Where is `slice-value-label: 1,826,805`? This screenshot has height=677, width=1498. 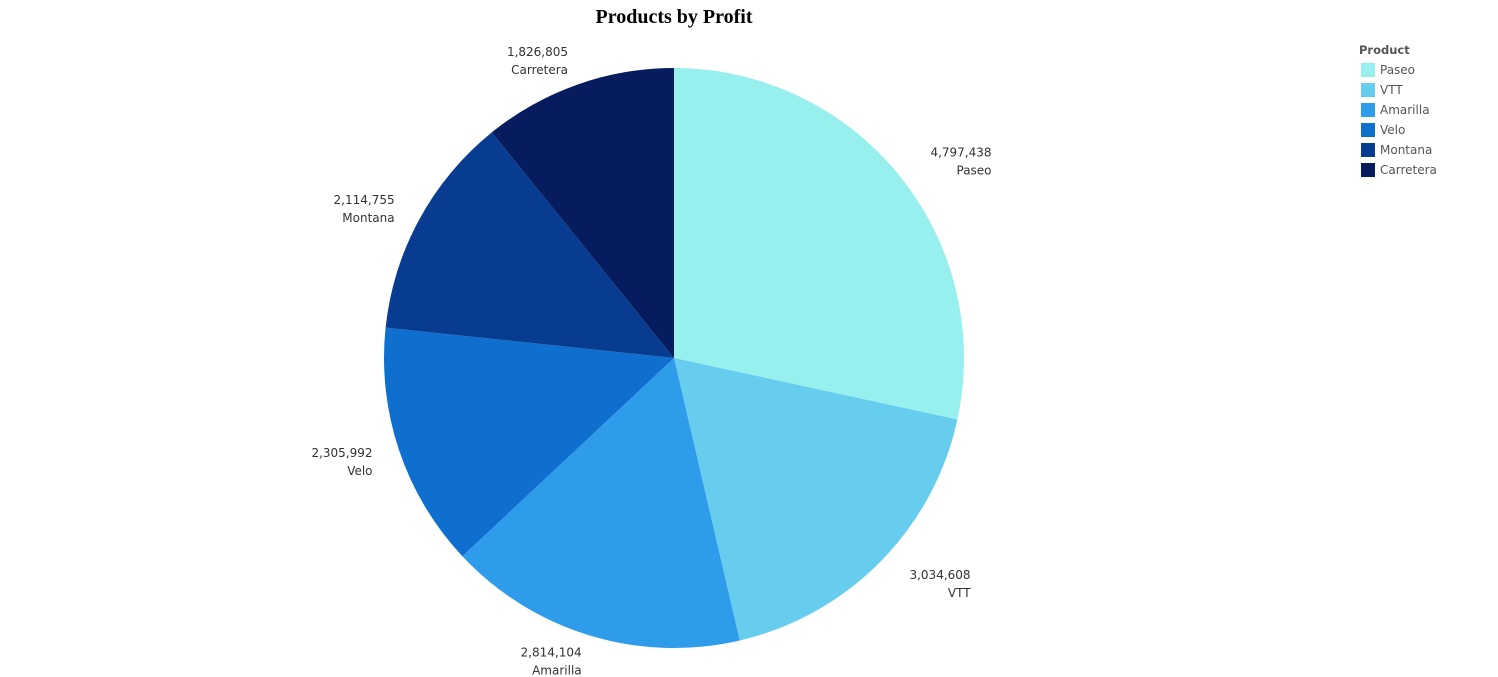 slice-value-label: 1,826,805 is located at coordinates (537, 52).